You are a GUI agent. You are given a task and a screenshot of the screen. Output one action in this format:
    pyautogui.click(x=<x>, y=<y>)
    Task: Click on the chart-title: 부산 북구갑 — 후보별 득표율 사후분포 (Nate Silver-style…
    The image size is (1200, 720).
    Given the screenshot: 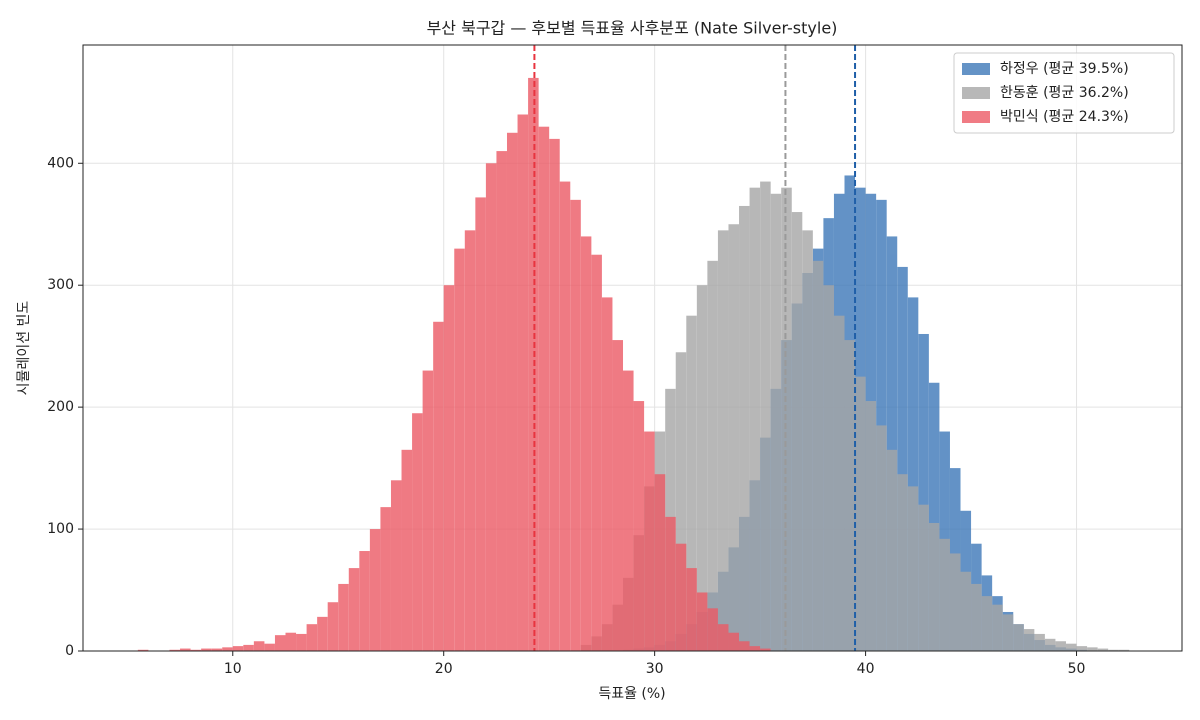 What is the action you would take?
    pyautogui.click(x=632, y=28)
    